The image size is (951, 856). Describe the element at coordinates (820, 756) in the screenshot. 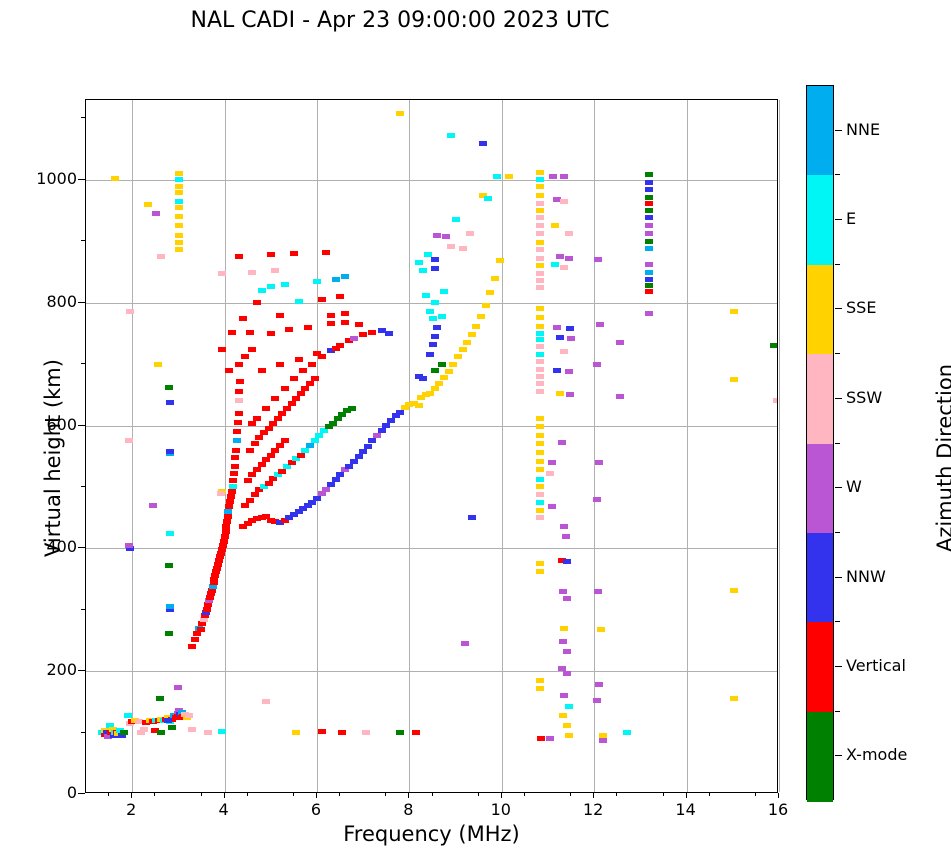

I see `colorbar-segment-x-mode` at that location.